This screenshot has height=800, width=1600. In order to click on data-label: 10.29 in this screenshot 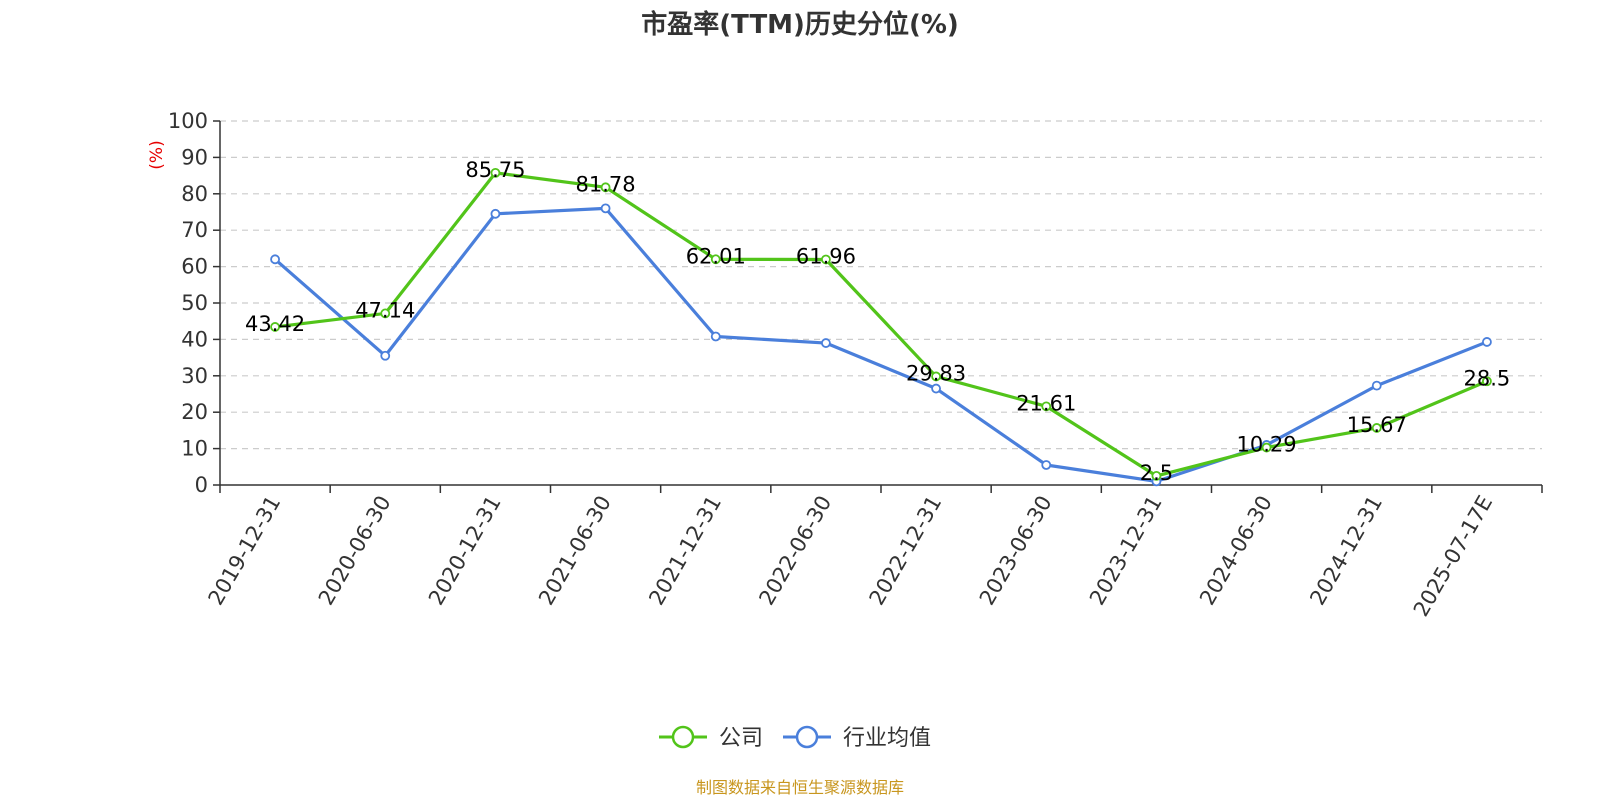, I will do `click(1267, 445)`.